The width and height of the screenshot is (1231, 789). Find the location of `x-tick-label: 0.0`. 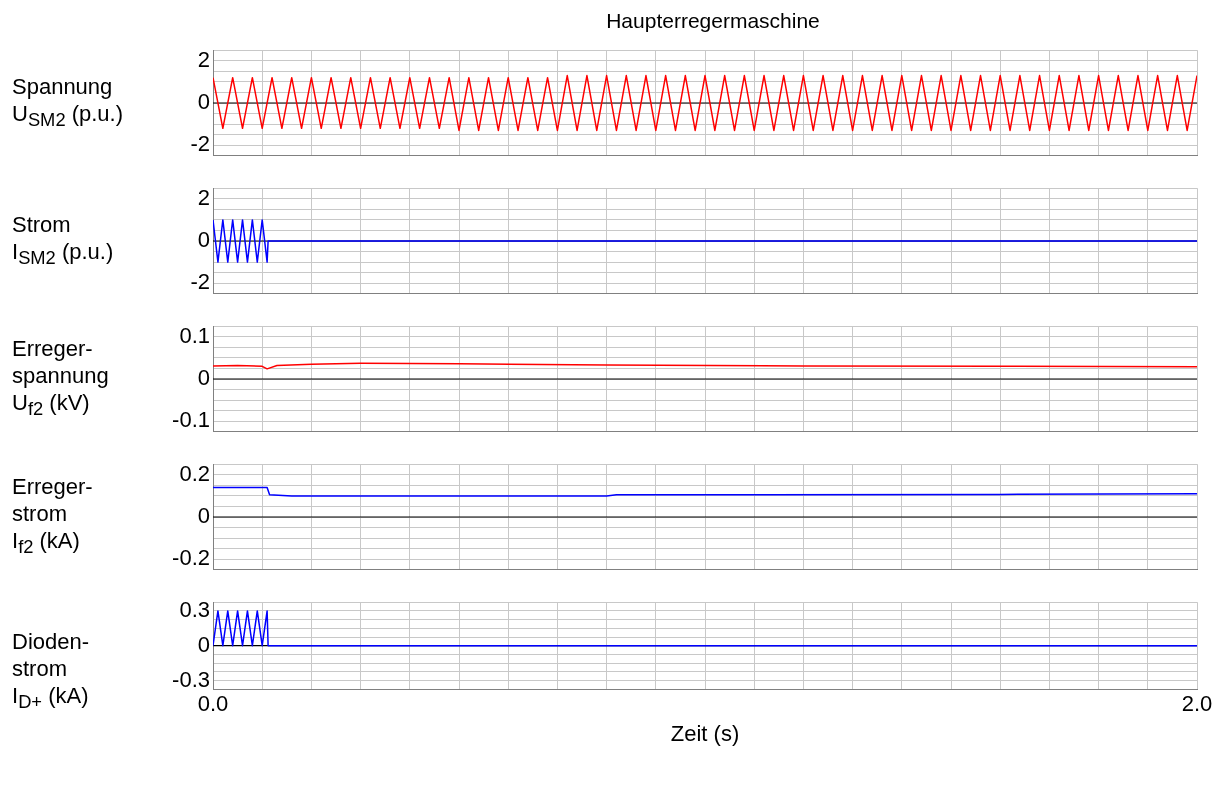

x-tick-label: 0.0 is located at coordinates (213, 704).